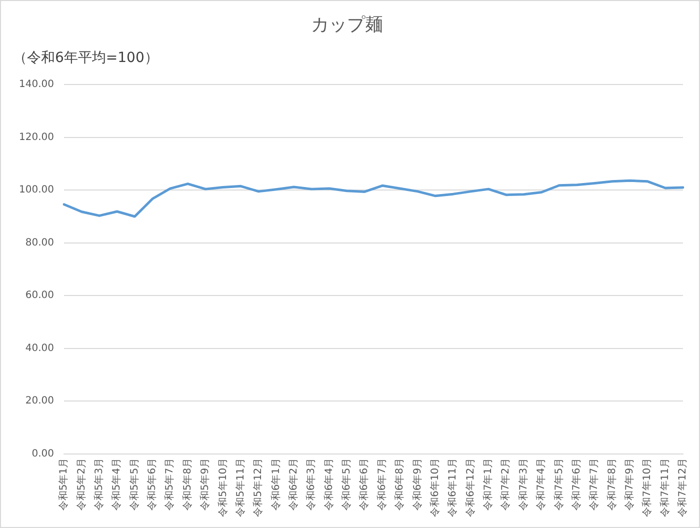 The width and height of the screenshot is (700, 528). I want to click on y-tick-label: 20.00, so click(39, 401).